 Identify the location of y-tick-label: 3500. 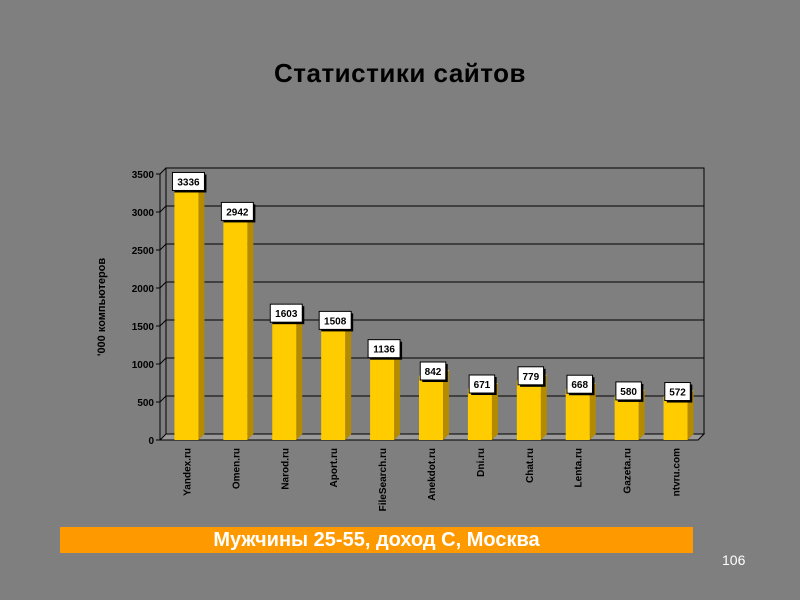
(143, 175).